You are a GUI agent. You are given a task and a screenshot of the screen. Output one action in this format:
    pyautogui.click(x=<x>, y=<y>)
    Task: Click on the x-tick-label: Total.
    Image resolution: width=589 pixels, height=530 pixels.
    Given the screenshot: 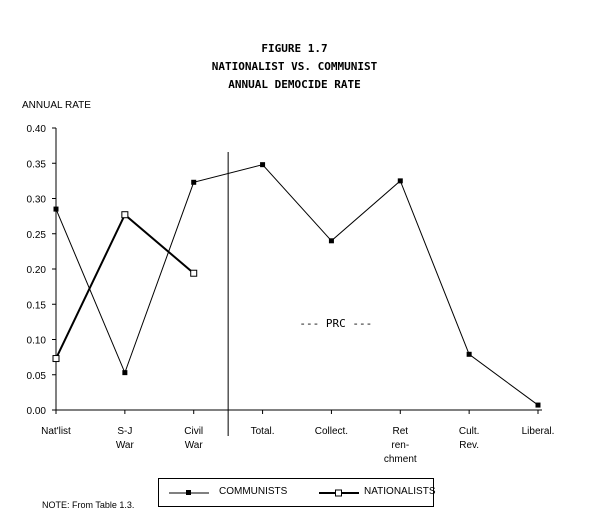 What is the action you would take?
    pyautogui.click(x=263, y=431)
    